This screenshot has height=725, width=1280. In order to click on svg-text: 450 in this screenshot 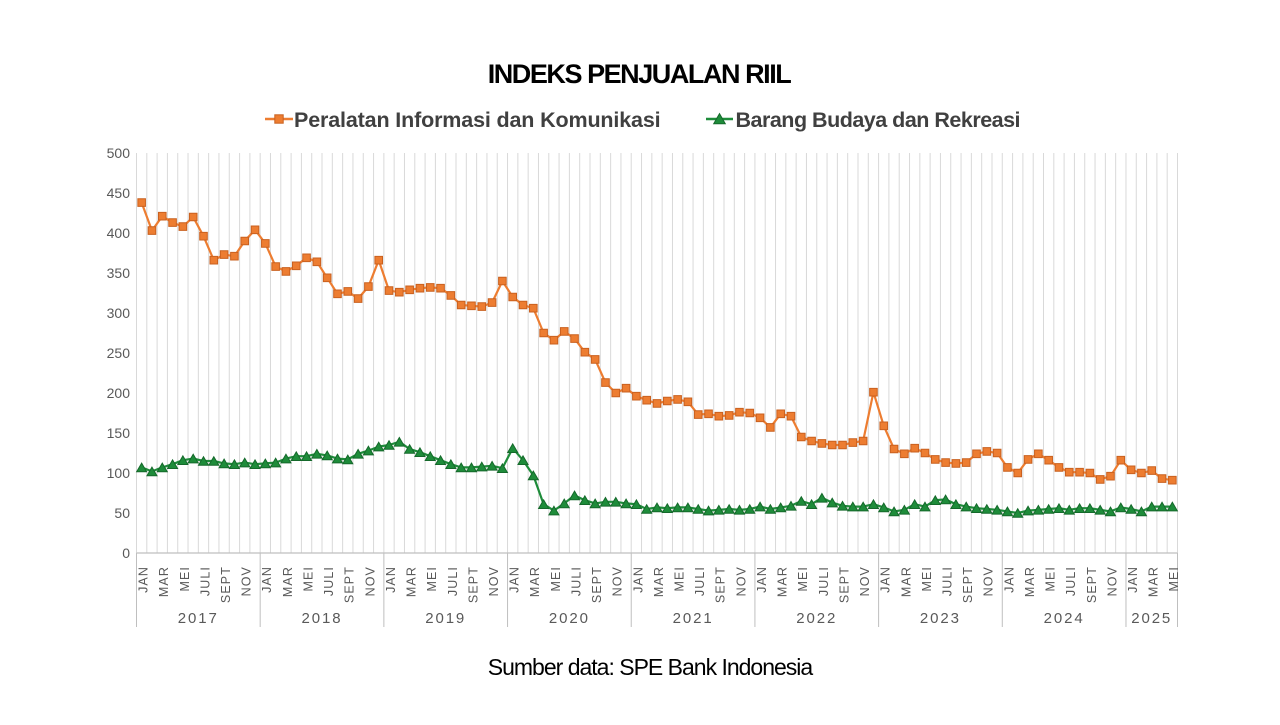, I will do `click(119, 193)`.